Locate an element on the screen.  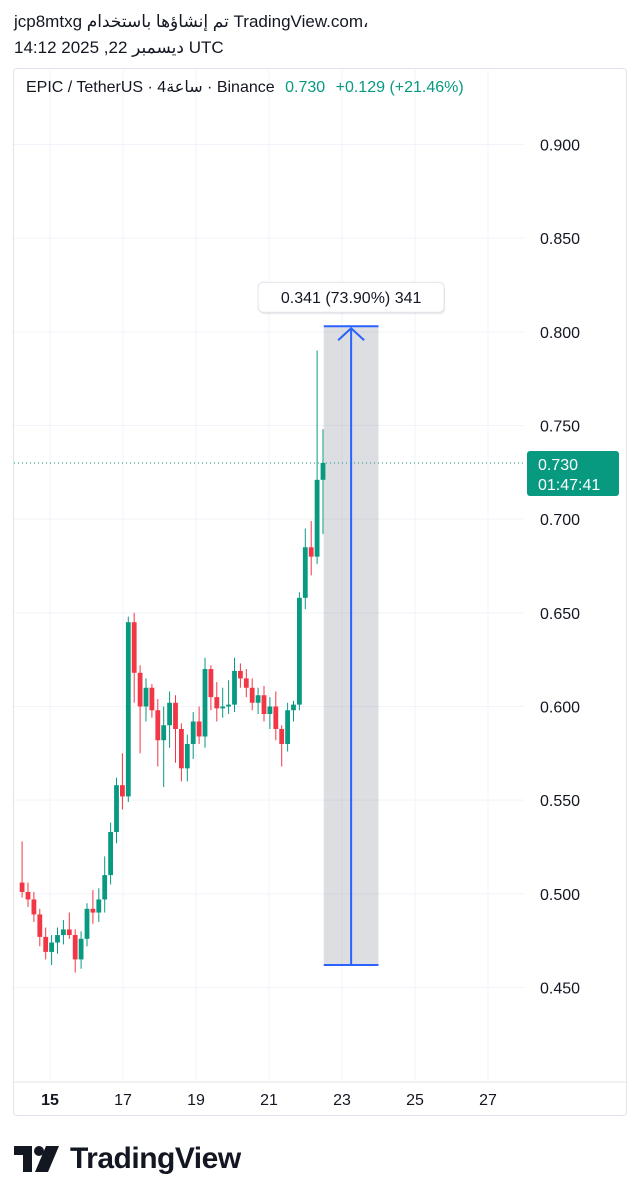
y-tick-label: 0.800 is located at coordinates (560, 333).